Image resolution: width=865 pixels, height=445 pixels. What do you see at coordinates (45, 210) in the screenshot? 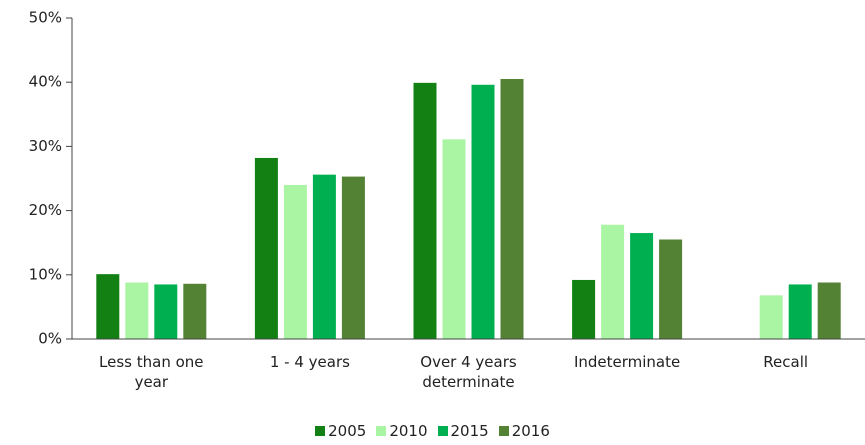
I see `y-tick-label: 20%` at bounding box center [45, 210].